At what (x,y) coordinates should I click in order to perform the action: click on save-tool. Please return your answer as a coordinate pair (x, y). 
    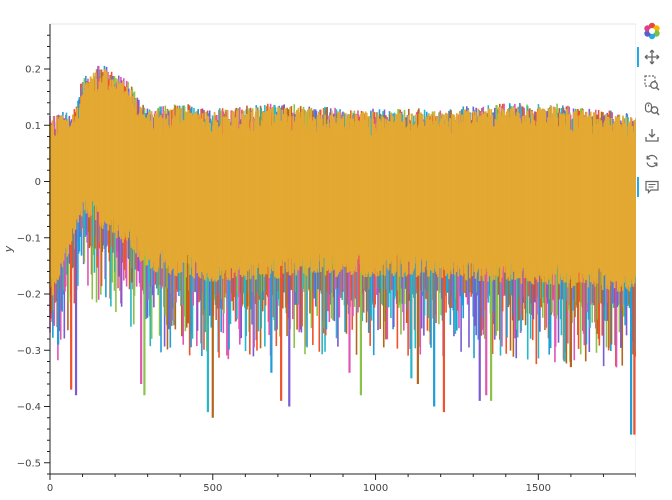
    Looking at the image, I should click on (652, 135).